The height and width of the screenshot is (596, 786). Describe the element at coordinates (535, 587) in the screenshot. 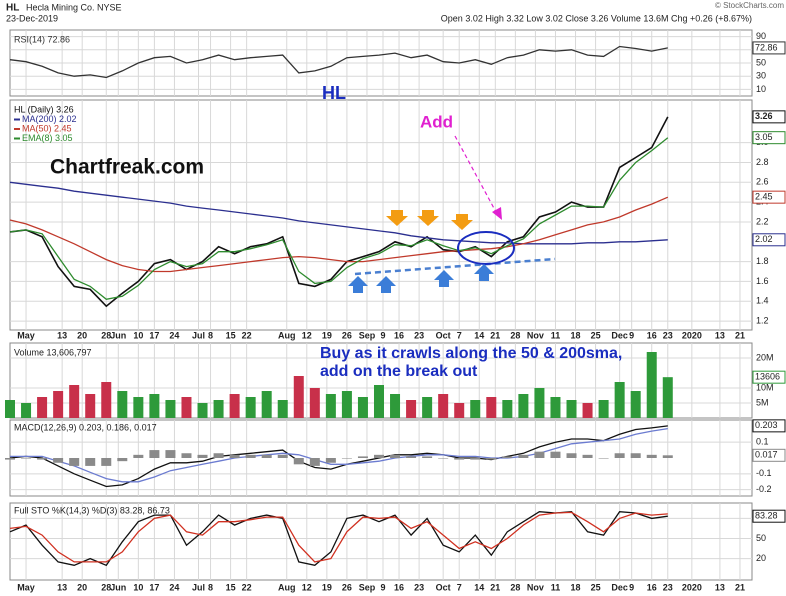

I see `x-tick-label: Nov` at that location.